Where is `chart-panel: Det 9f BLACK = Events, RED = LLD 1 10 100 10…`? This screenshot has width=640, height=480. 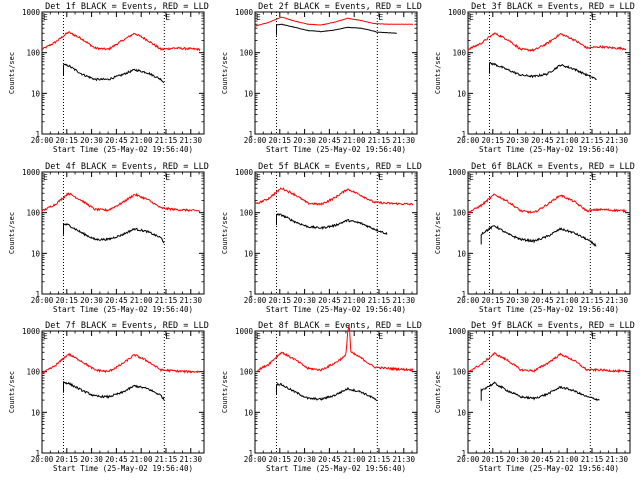 chart-panel: Det 9f BLACK = Events, RED = LLD 1 10 100 10… is located at coordinates (534, 397).